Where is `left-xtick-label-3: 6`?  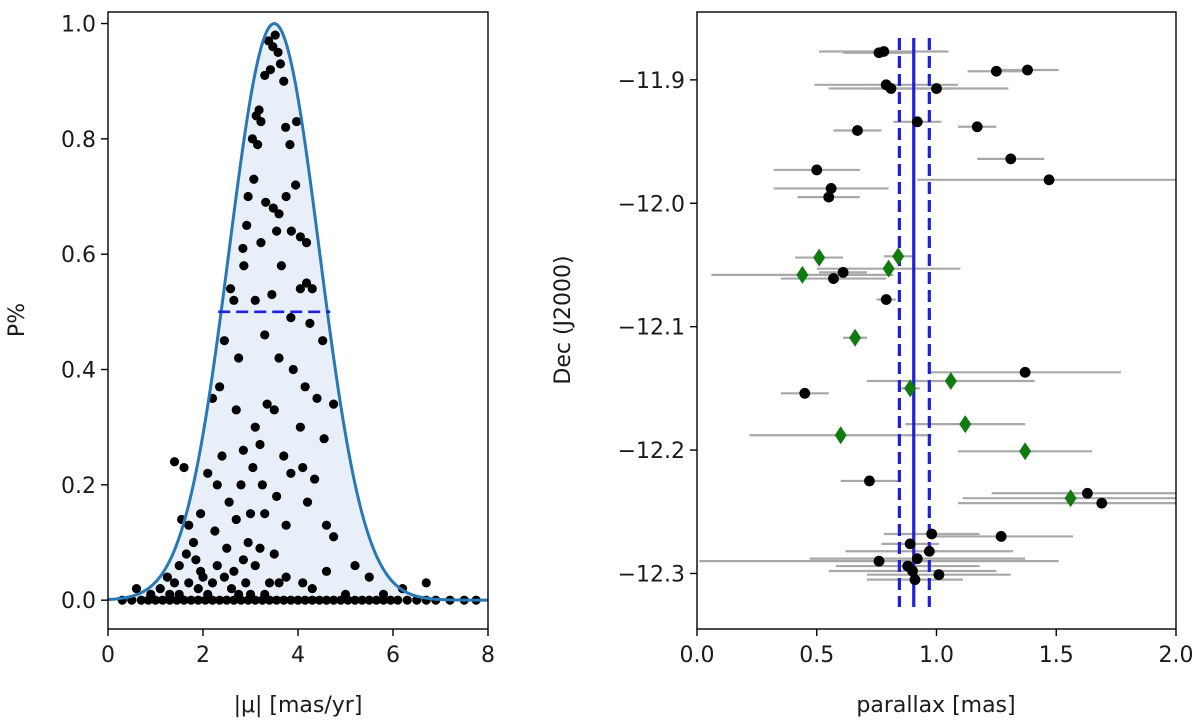
left-xtick-label-3: 6 is located at coordinates (393, 655).